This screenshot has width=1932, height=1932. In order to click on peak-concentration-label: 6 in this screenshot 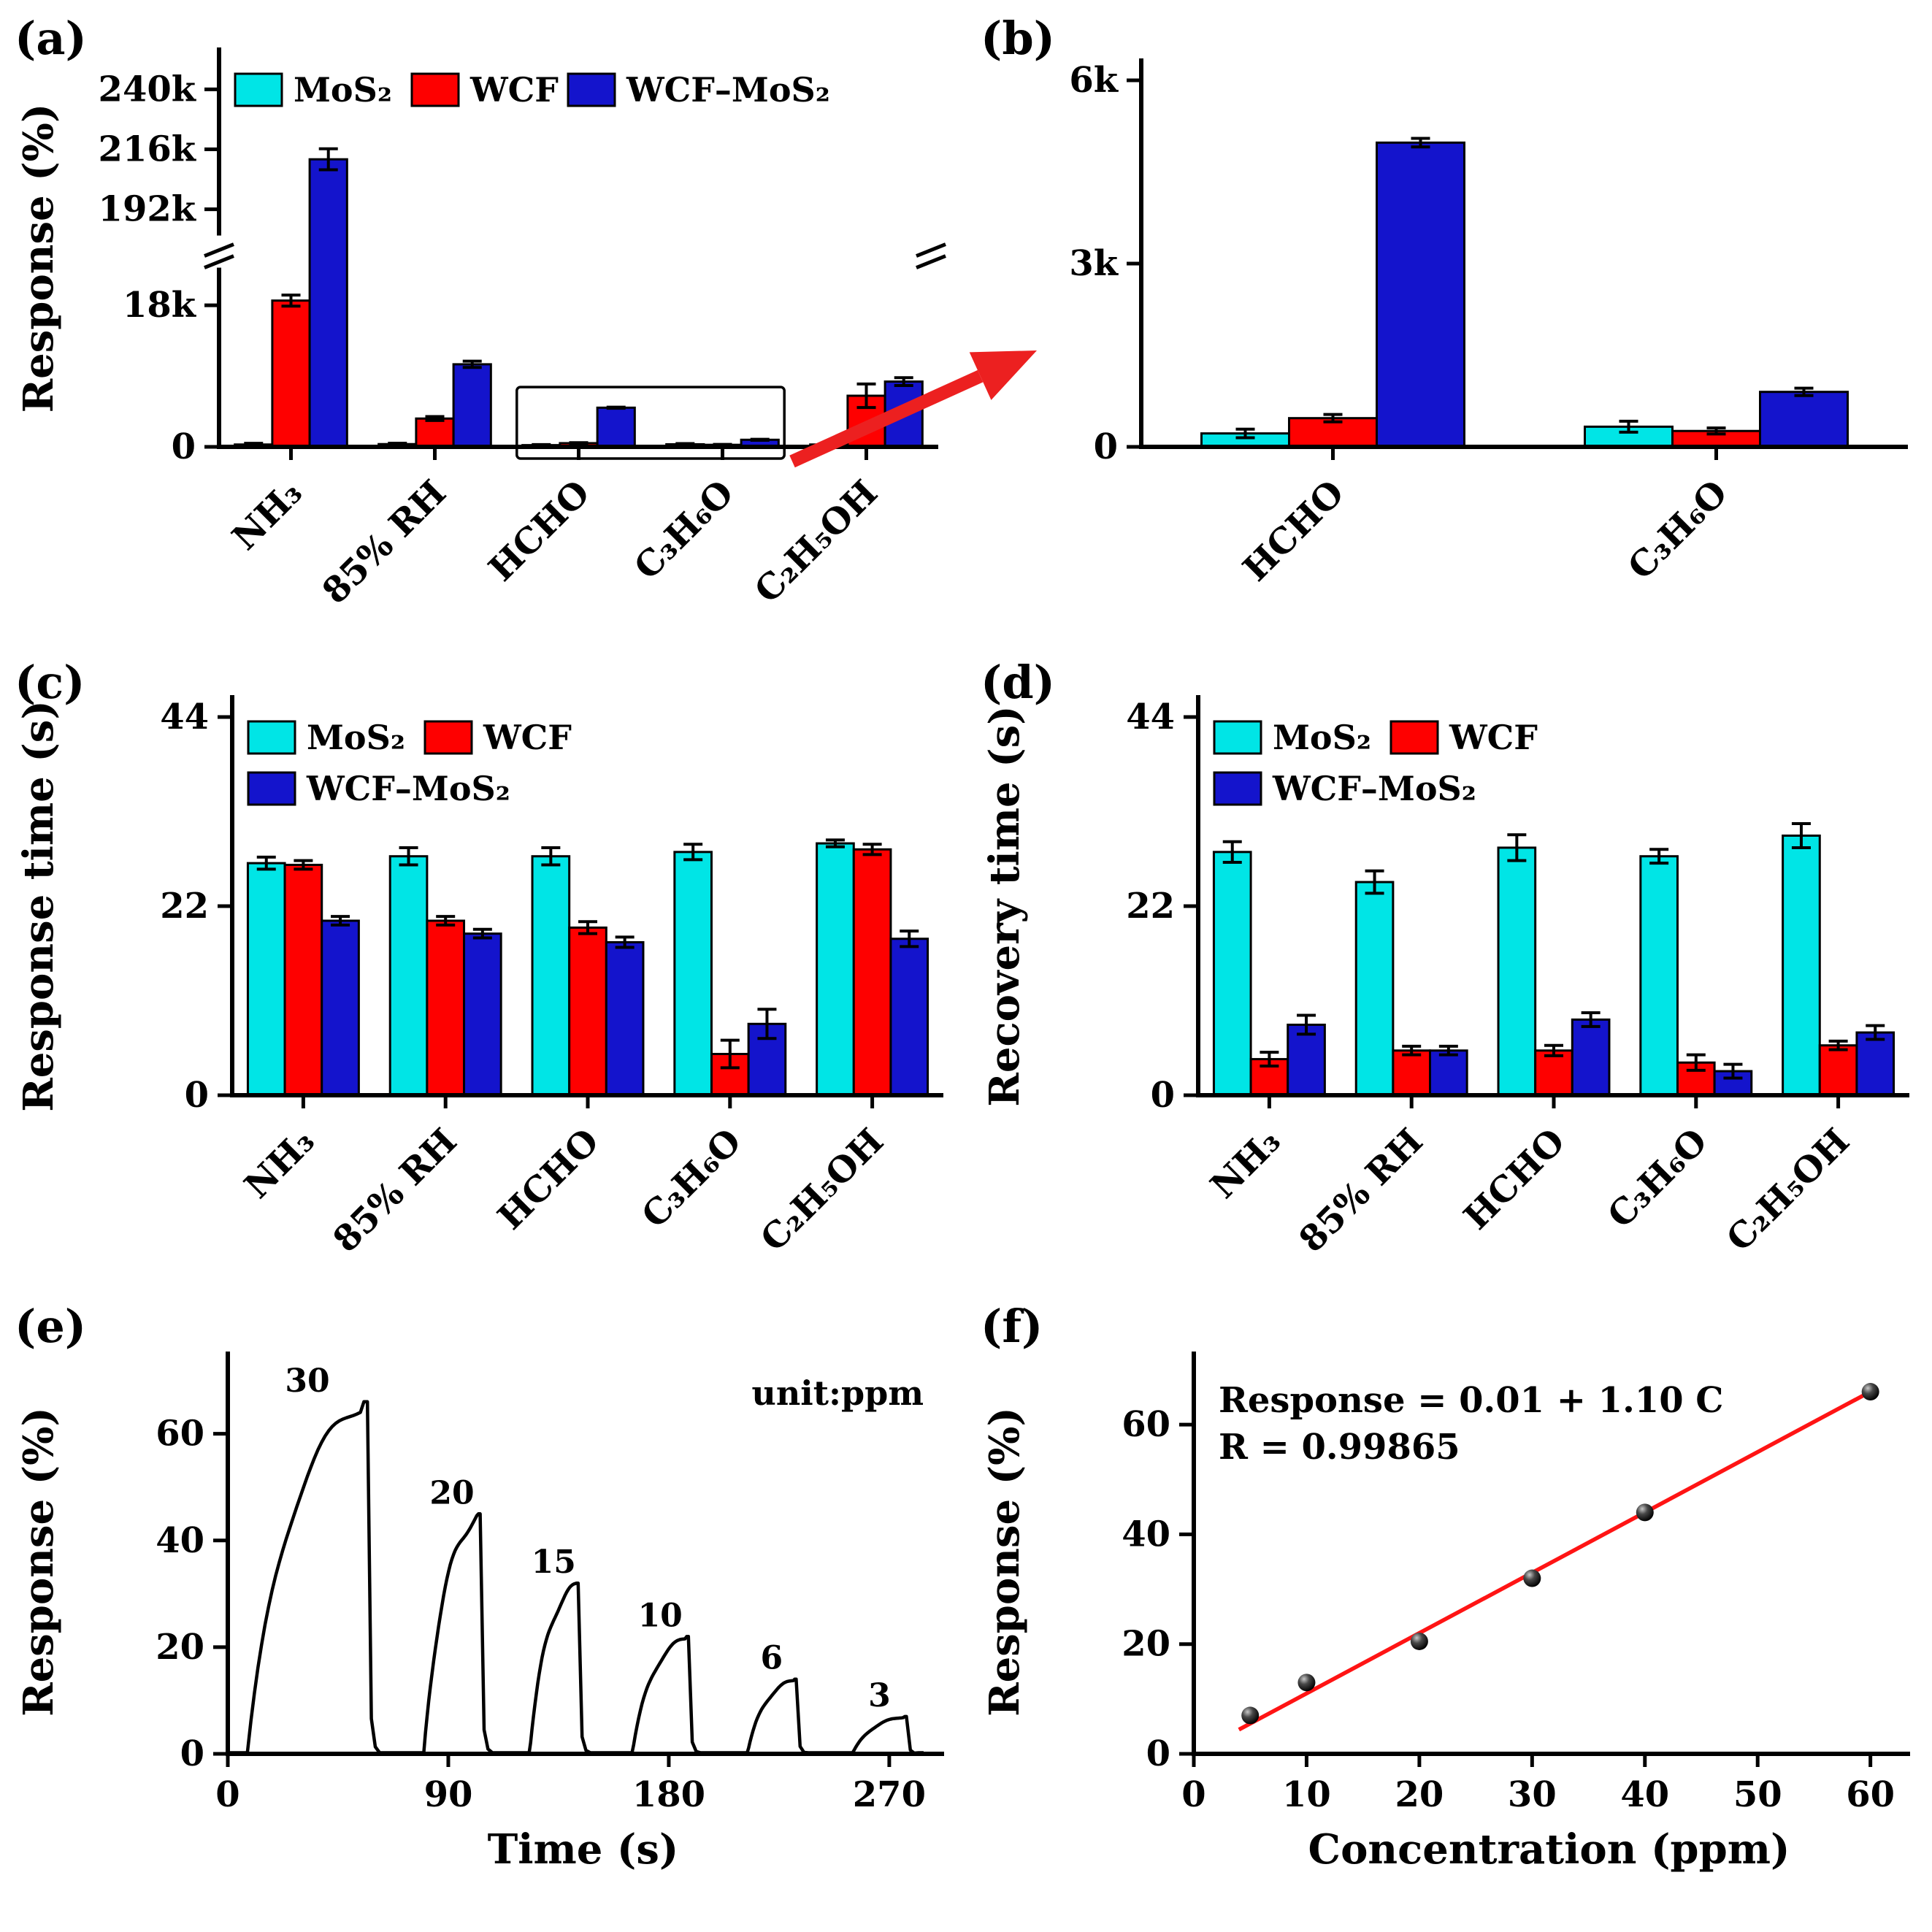, I will do `click(772, 1658)`.